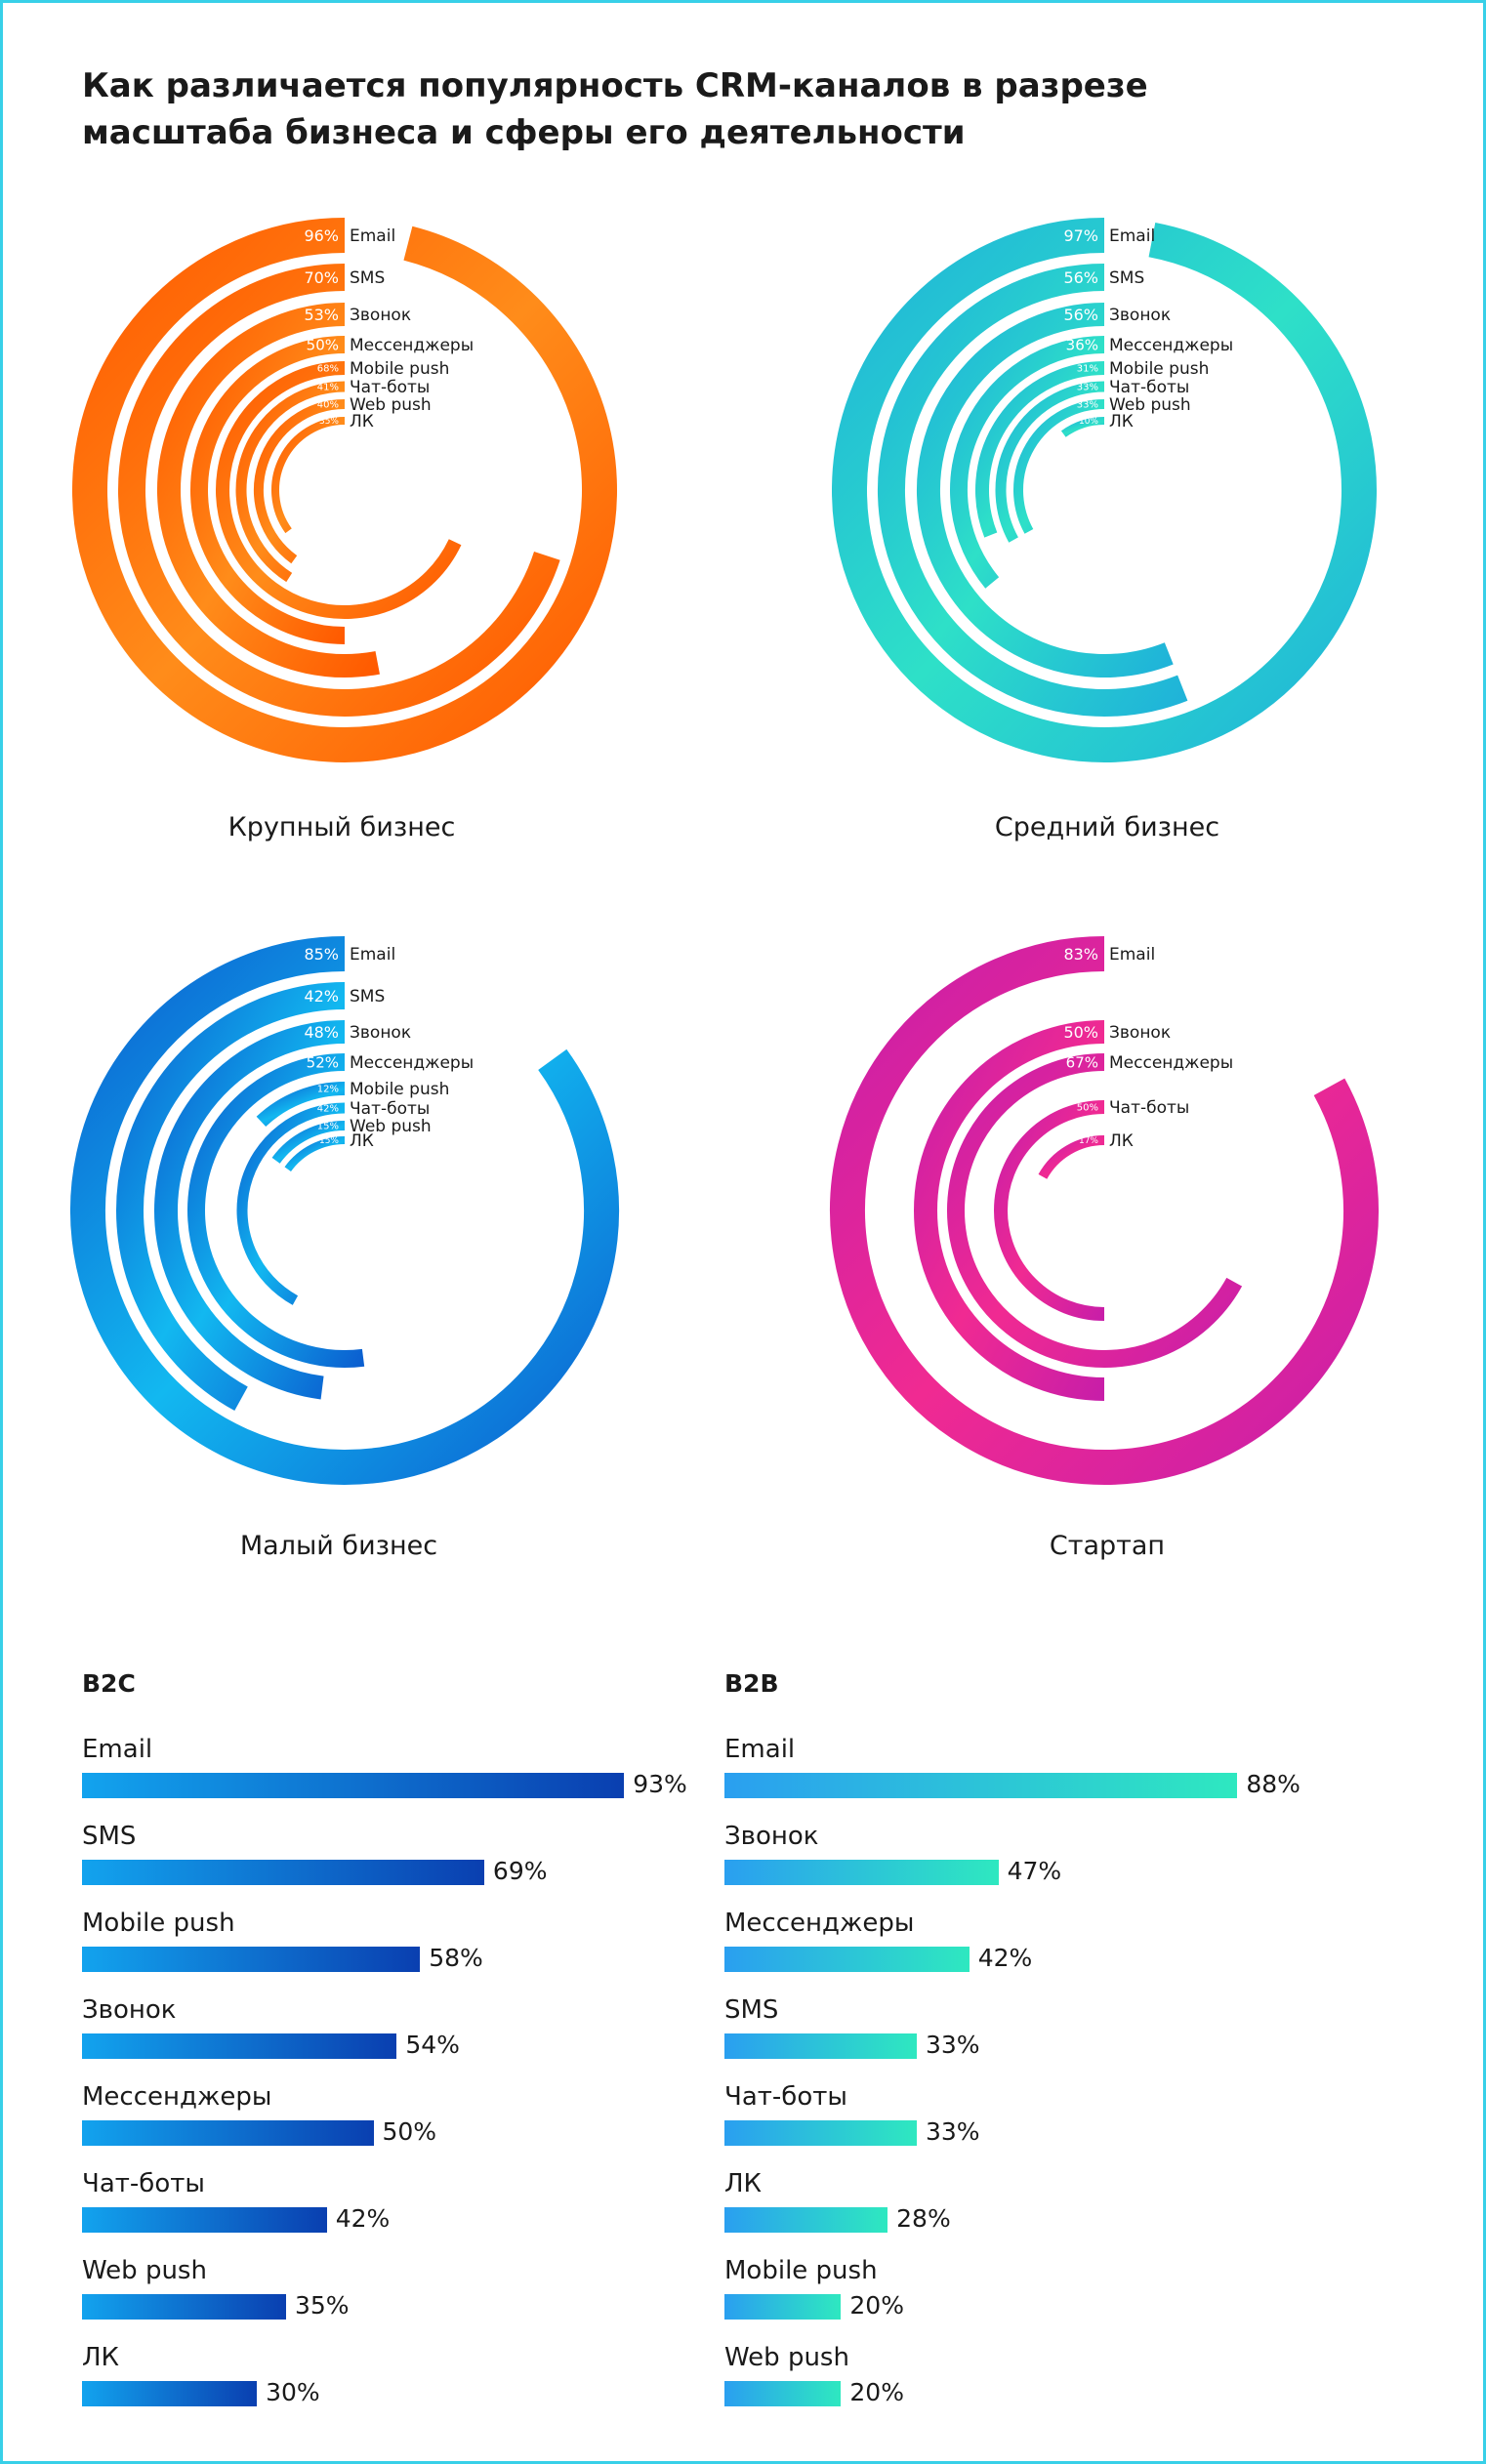 The width and height of the screenshot is (1486, 2464). I want to click on radial-value-label: 96%, so click(321, 235).